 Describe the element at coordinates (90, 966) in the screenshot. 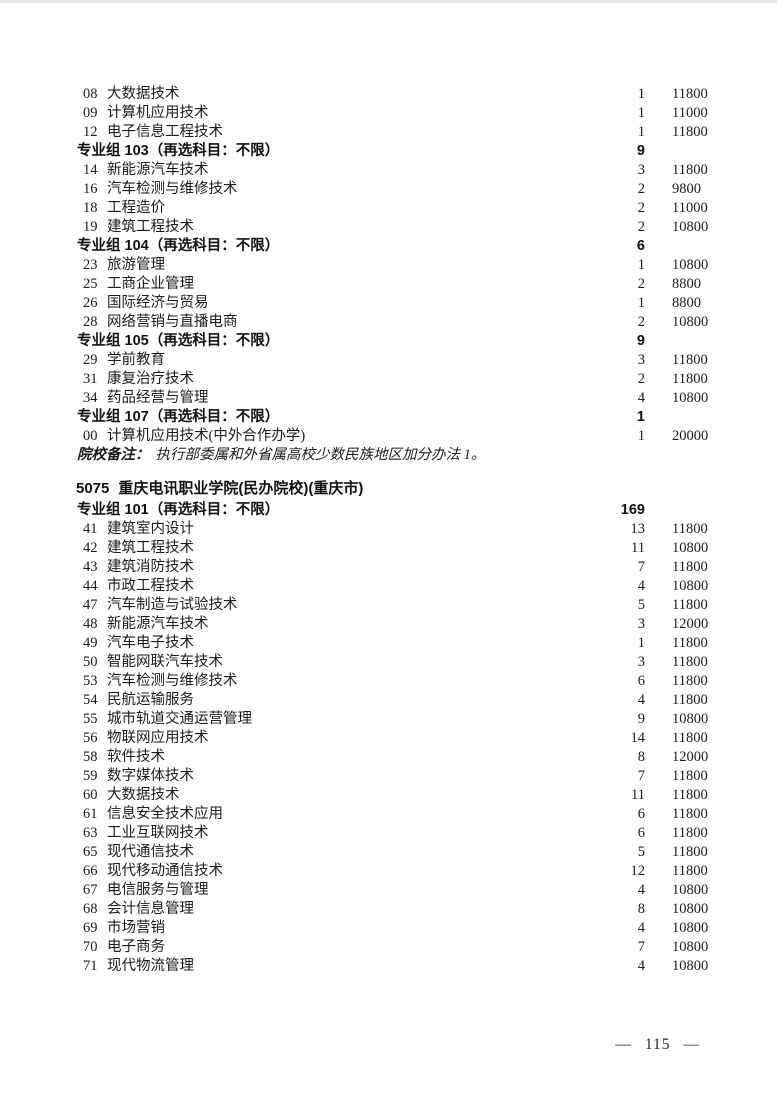

I see `major-code: 71` at that location.